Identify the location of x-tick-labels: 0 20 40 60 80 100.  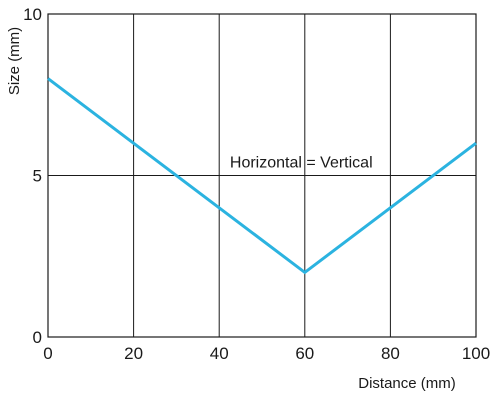
(266, 353).